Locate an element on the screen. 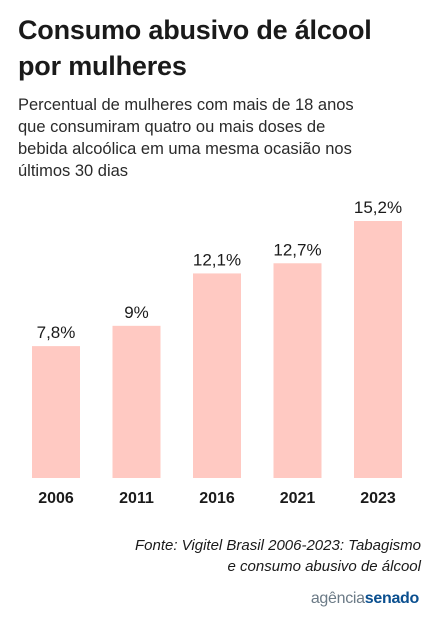  category-label-2011: 2011 is located at coordinates (136, 498).